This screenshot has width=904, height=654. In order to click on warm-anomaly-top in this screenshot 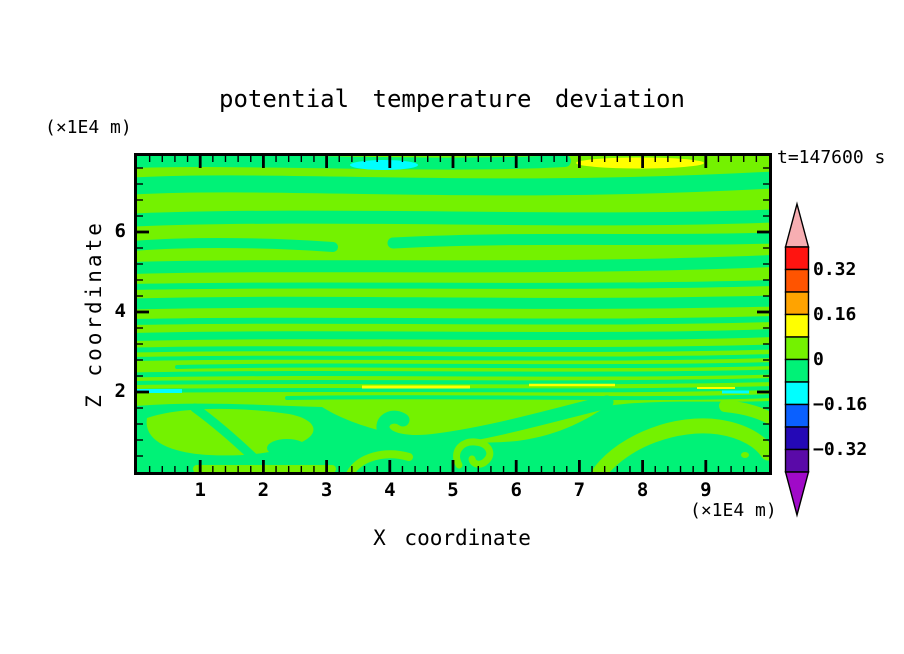, I will do `click(640, 163)`.